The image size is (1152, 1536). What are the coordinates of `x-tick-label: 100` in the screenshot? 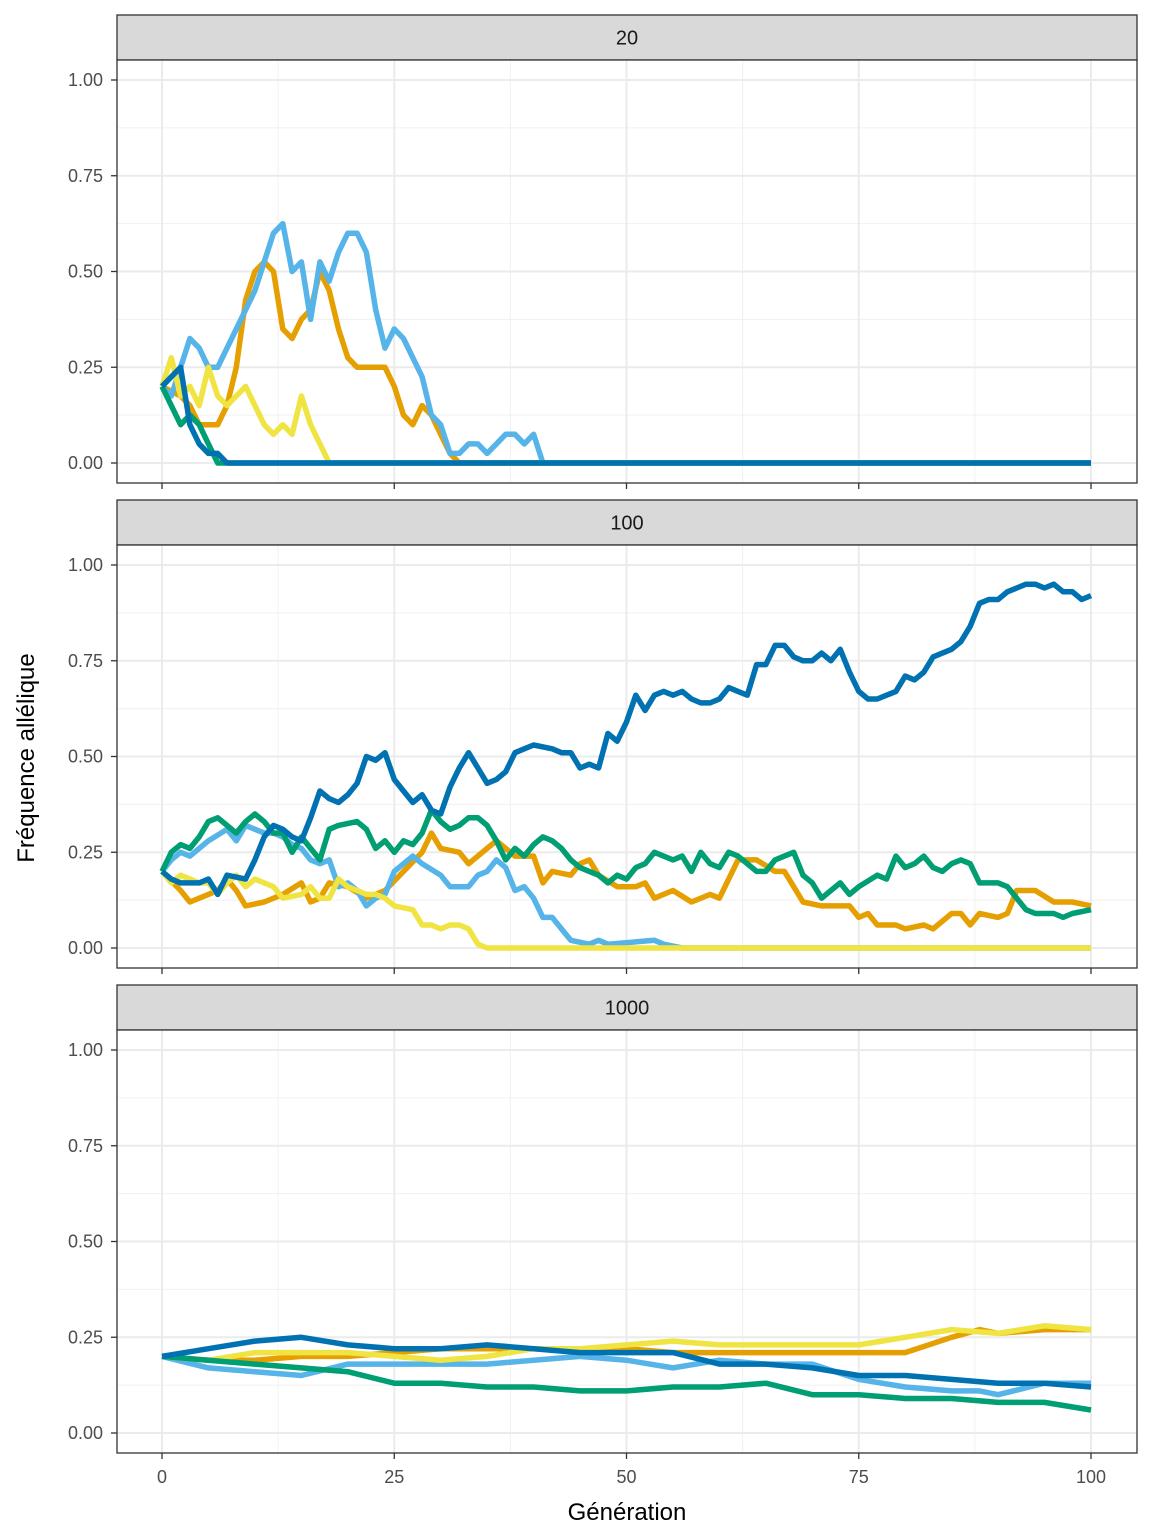 It's located at (1091, 1477).